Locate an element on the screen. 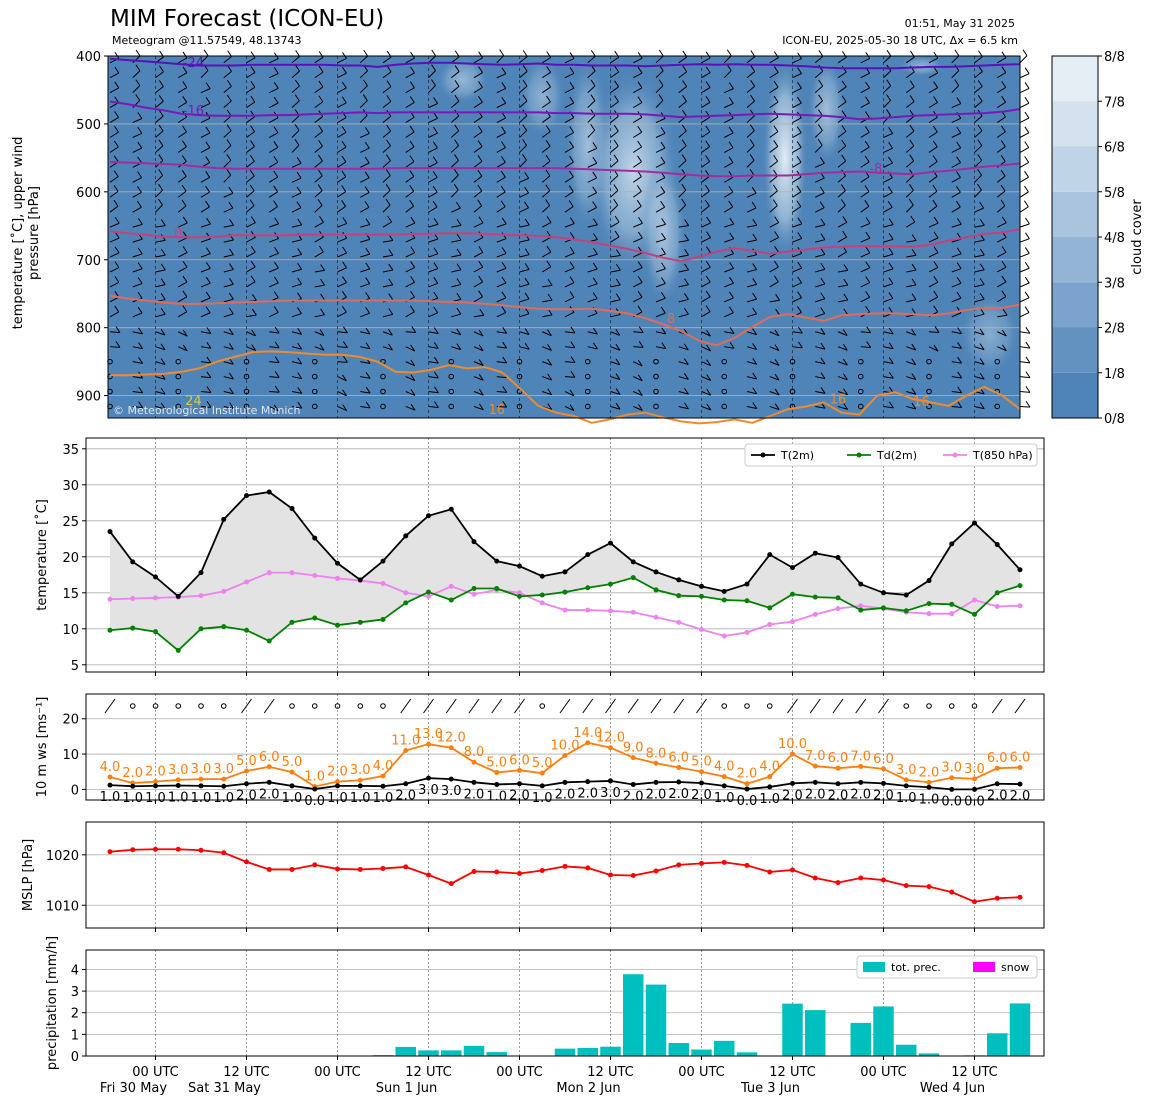 The height and width of the screenshot is (1105, 1155). colorbar-tick-label: 3/8 is located at coordinates (1114, 283).